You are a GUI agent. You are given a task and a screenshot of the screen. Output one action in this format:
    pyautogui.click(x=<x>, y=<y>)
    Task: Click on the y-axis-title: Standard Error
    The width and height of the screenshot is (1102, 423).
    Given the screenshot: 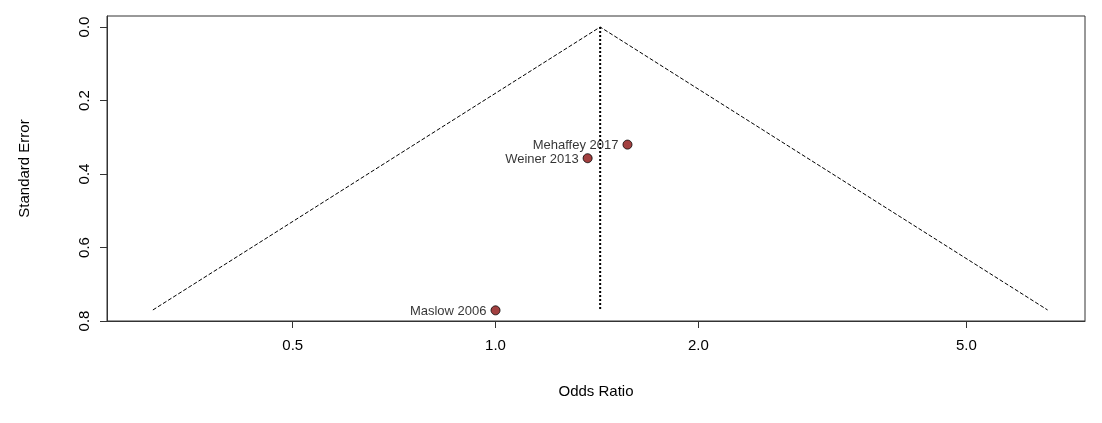 What is the action you would take?
    pyautogui.click(x=23, y=168)
    